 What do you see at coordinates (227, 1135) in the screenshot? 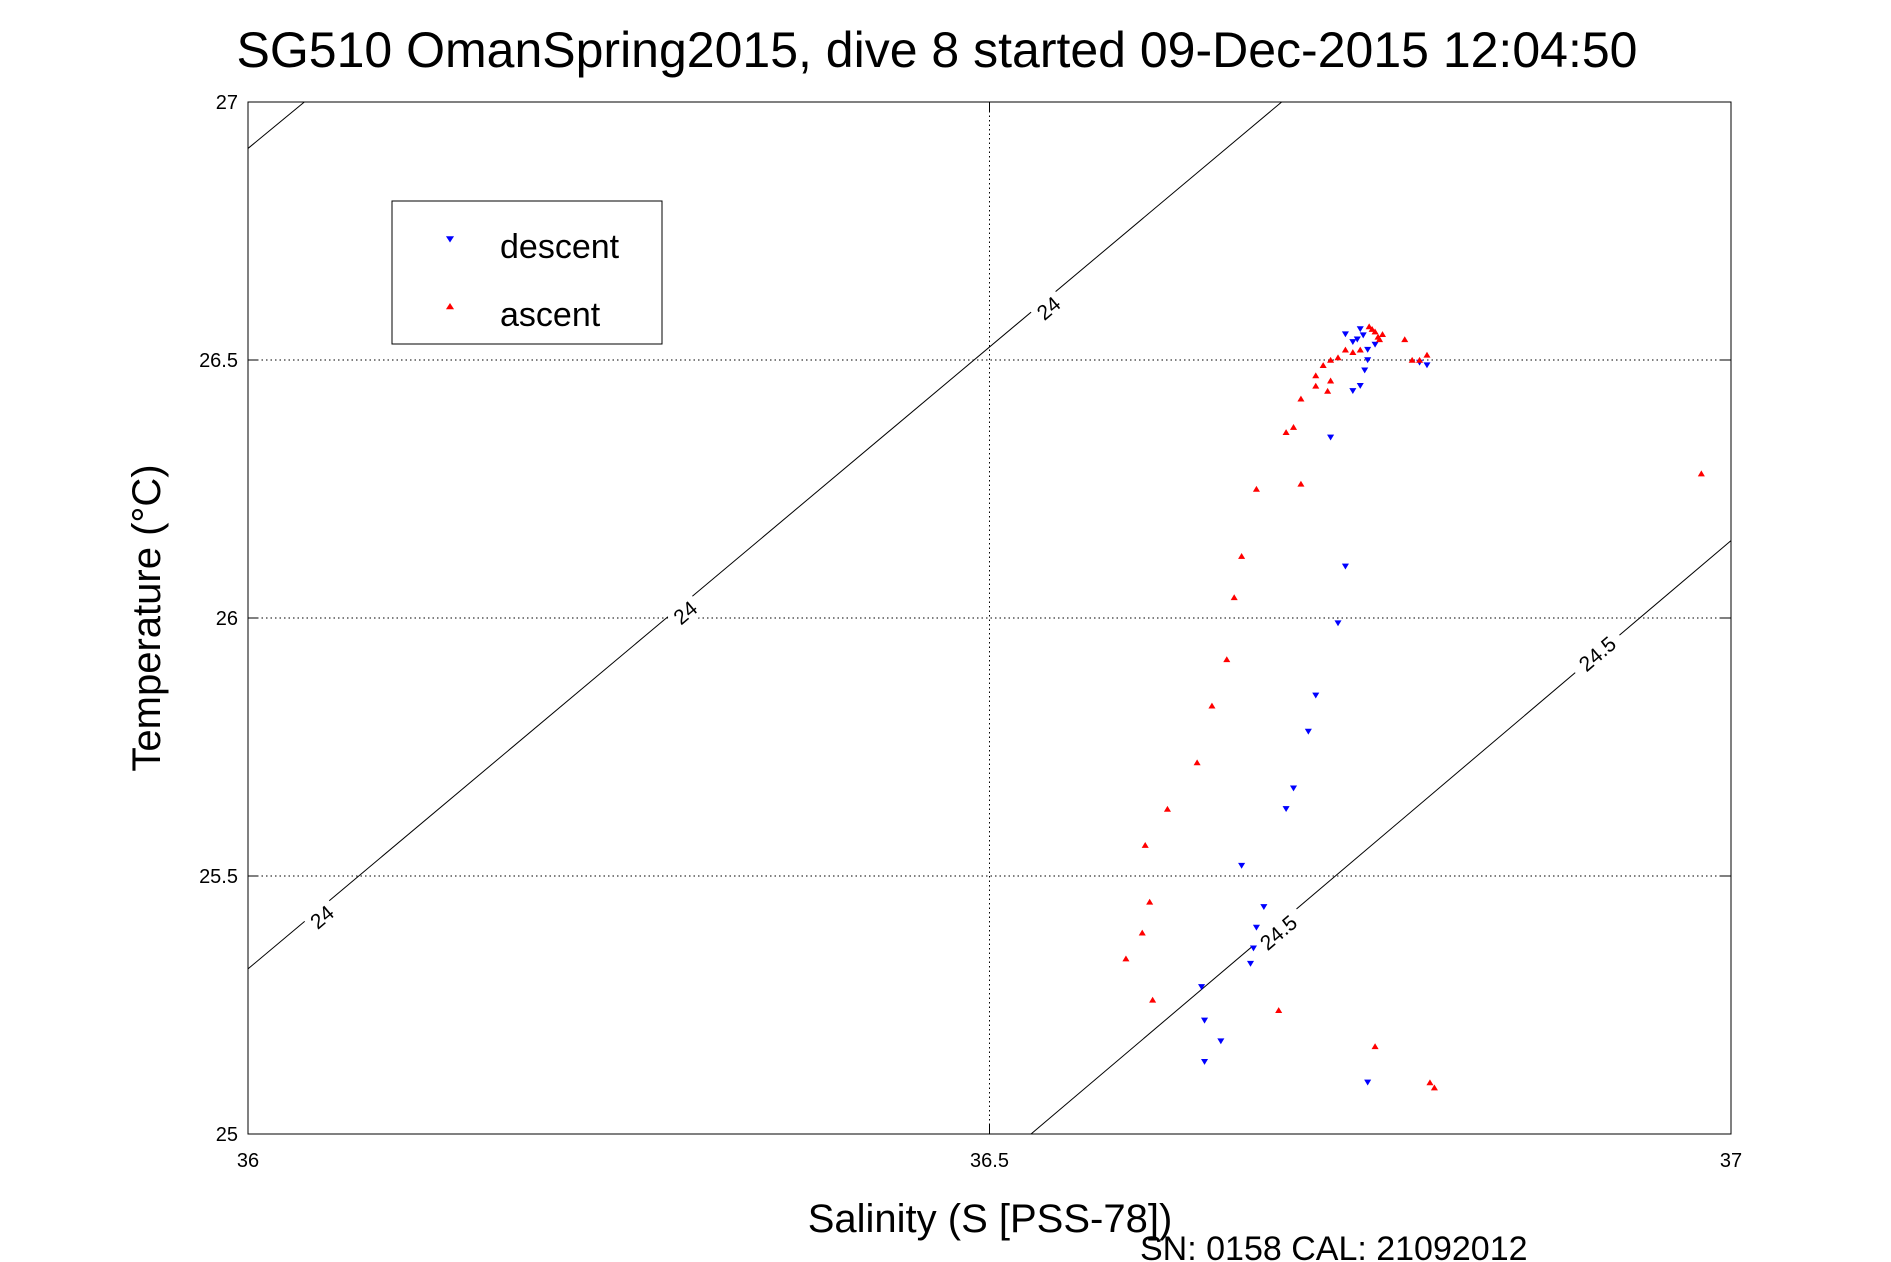
I see `y-tick-label: 25` at bounding box center [227, 1135].